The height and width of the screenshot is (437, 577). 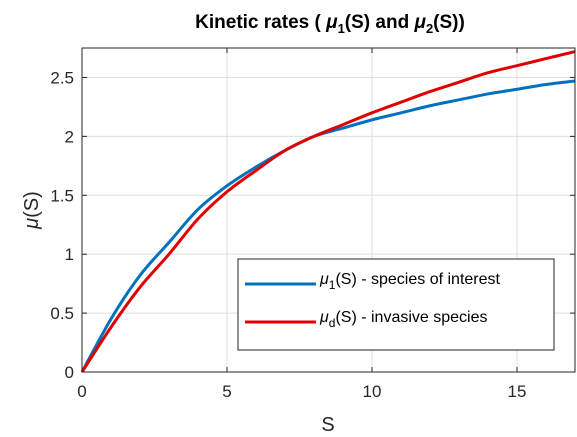 What do you see at coordinates (32, 224) in the screenshot?
I see `y-axis-title-symbol: μ` at bounding box center [32, 224].